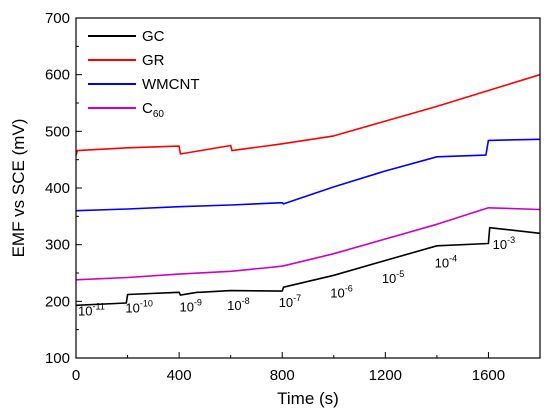 The image size is (550, 415). I want to click on concentration-label: 10-9, so click(190, 306).